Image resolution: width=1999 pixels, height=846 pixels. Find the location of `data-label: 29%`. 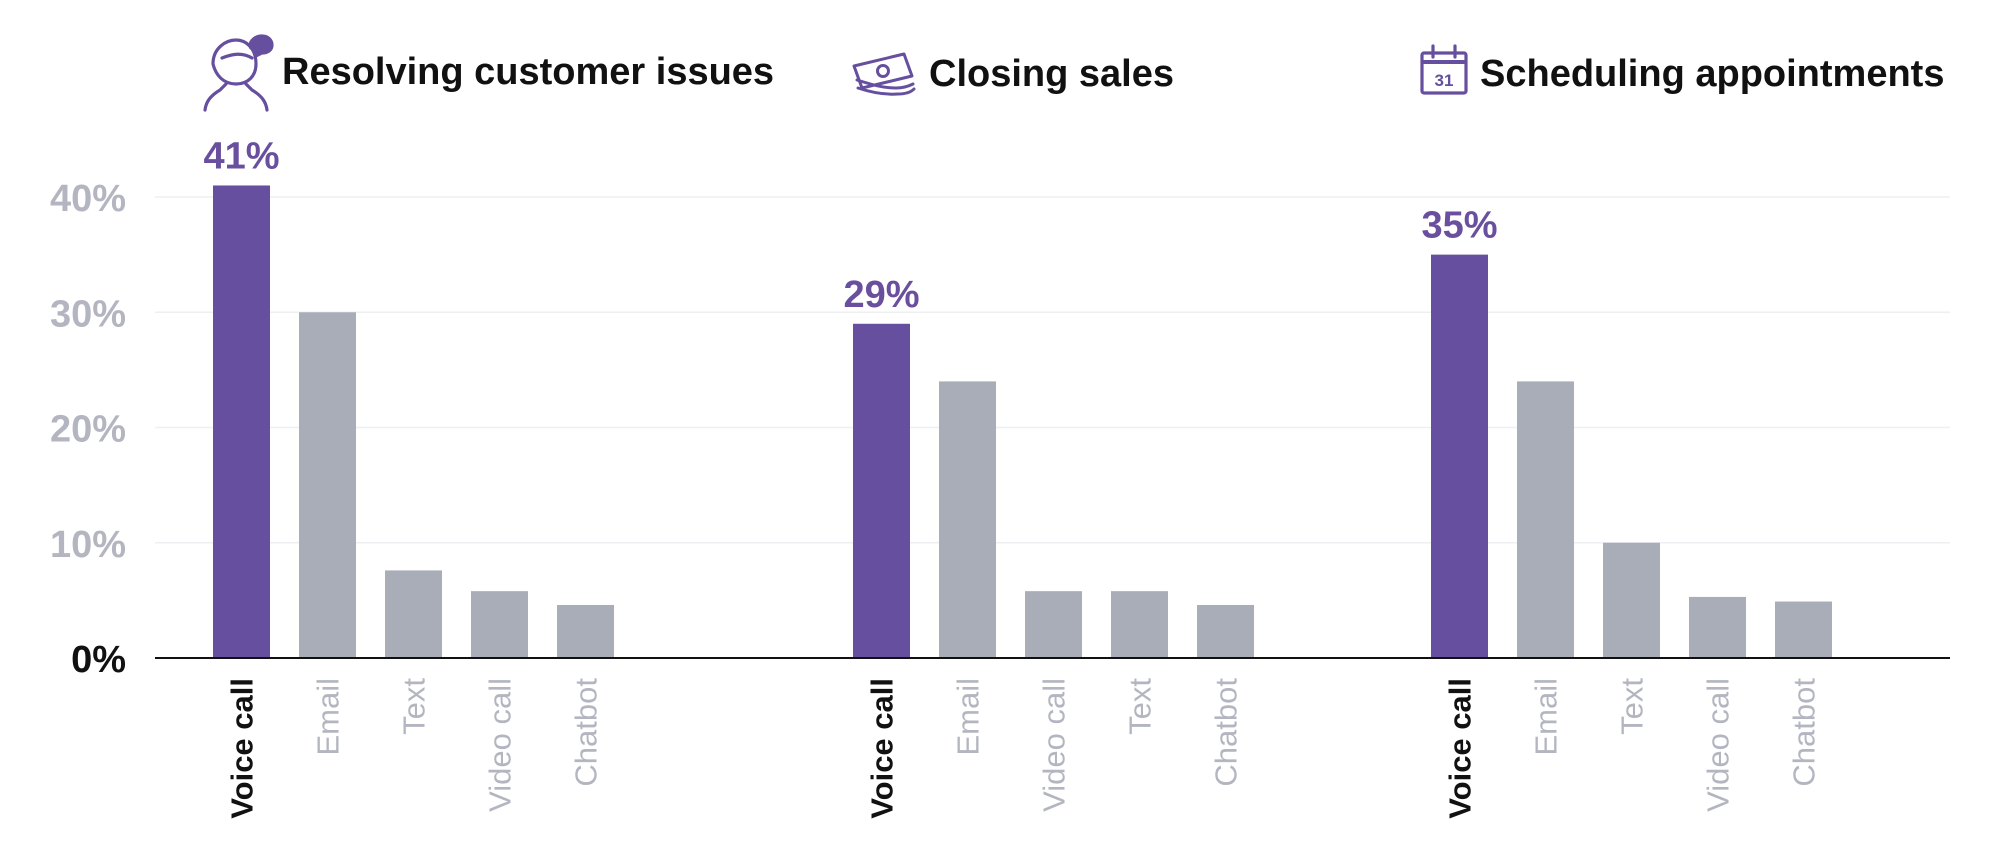

data-label: 29% is located at coordinates (881, 295).